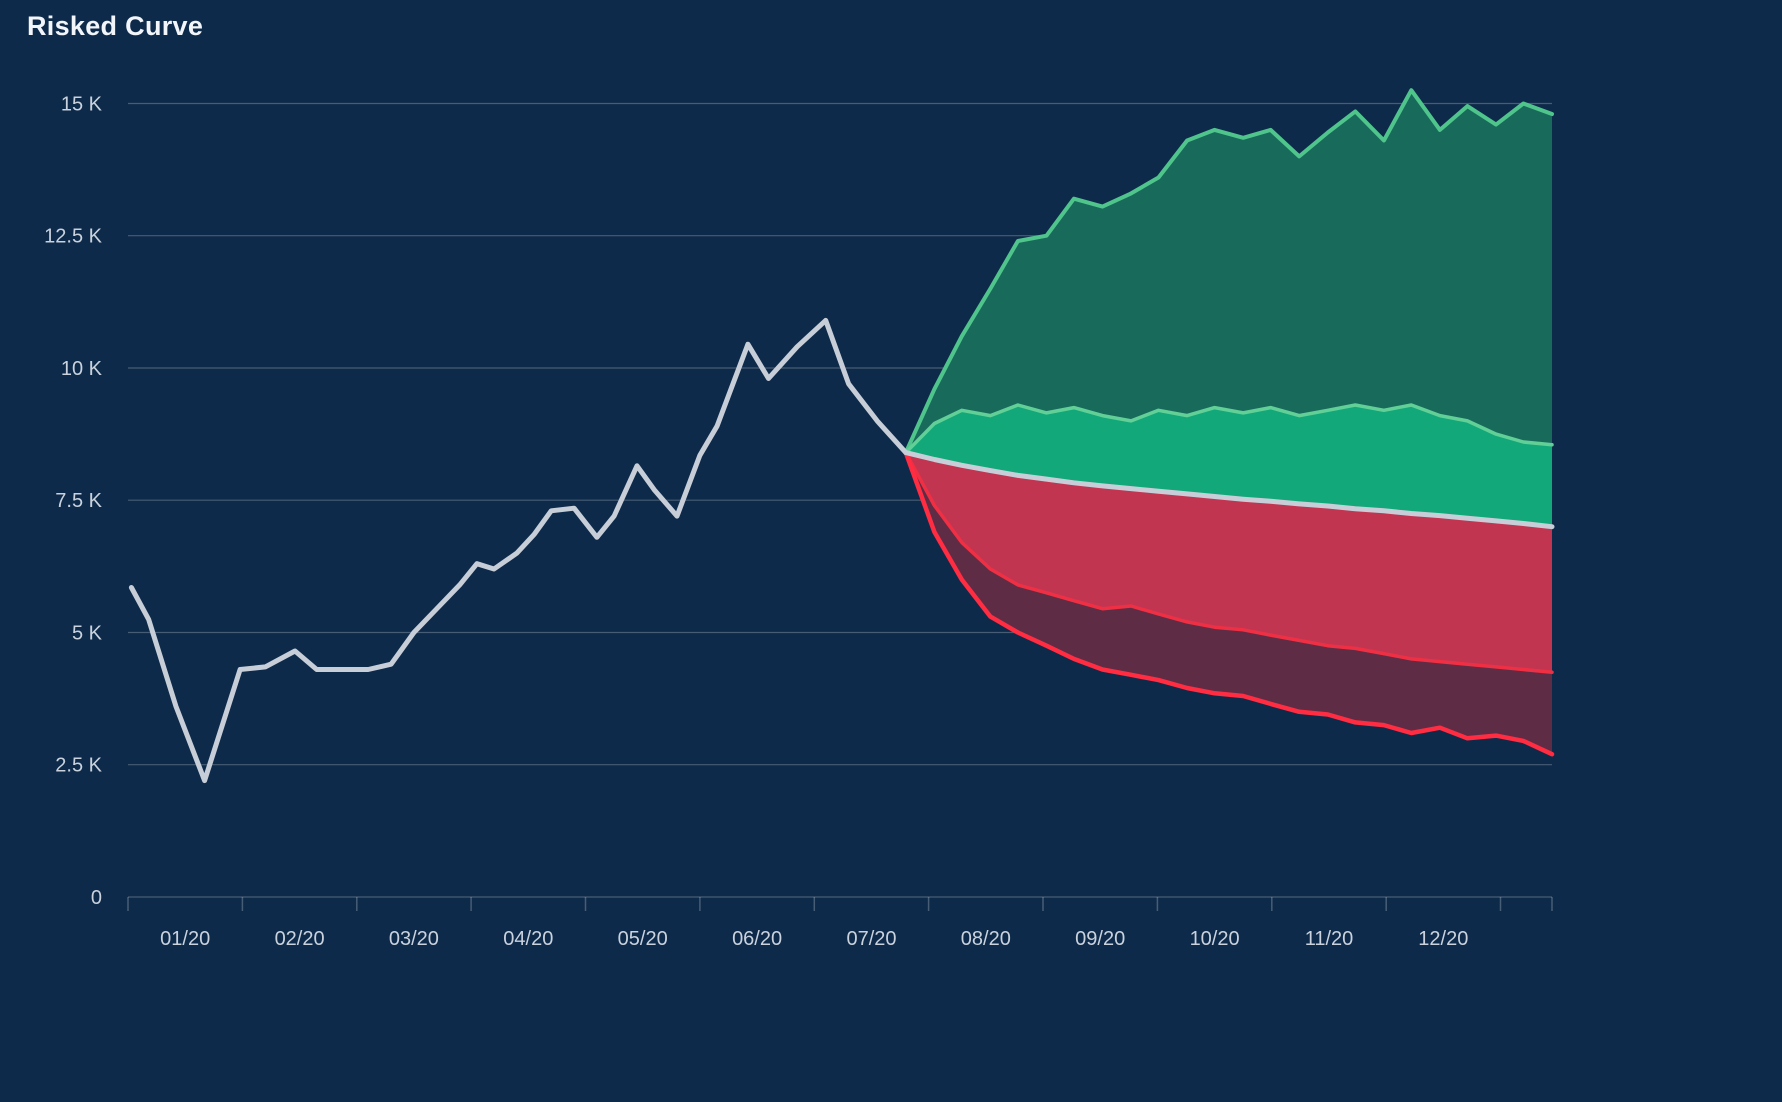  I want to click on band-lower-inner, so click(1228, 562).